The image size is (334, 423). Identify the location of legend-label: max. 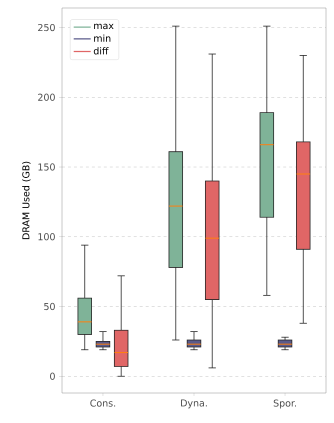
(104, 27).